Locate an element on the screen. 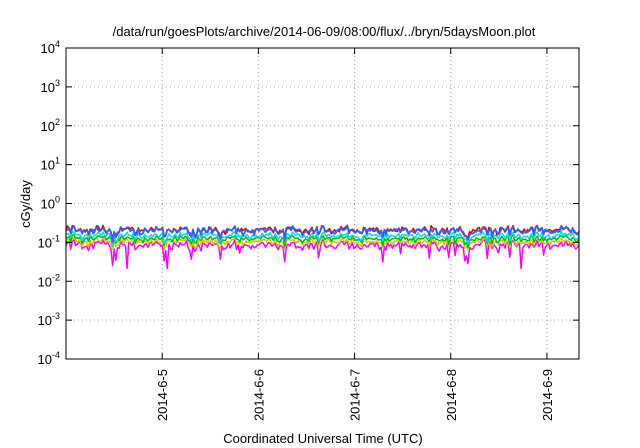 The image size is (640, 448). series-layer is located at coordinates (322, 247).